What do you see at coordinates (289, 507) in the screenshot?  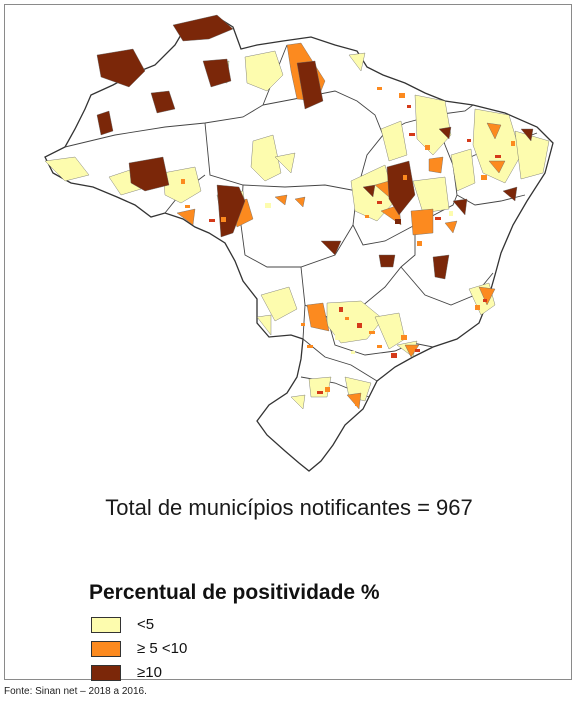 I see `total-municipalities-text: Total de municípios notificantes = 967` at bounding box center [289, 507].